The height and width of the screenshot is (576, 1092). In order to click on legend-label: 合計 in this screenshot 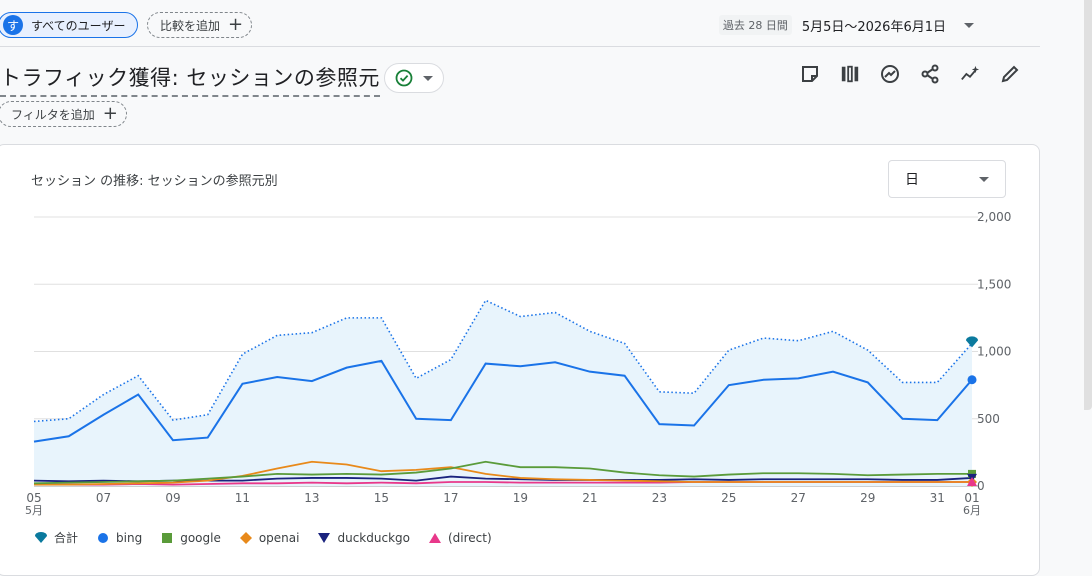, I will do `click(66, 538)`.